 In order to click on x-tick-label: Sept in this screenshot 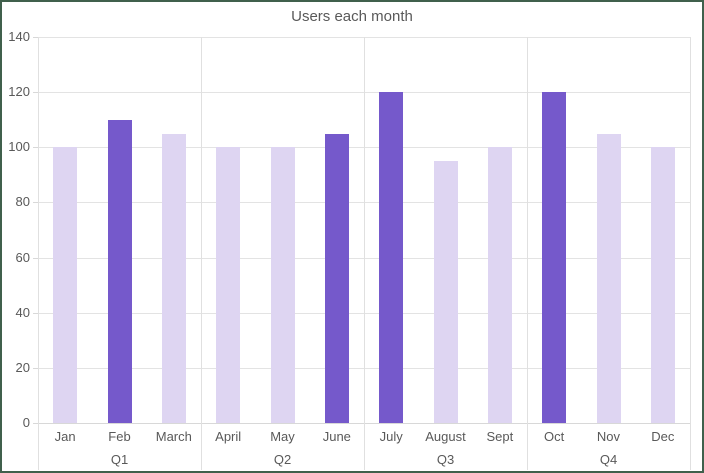, I will do `click(500, 436)`.